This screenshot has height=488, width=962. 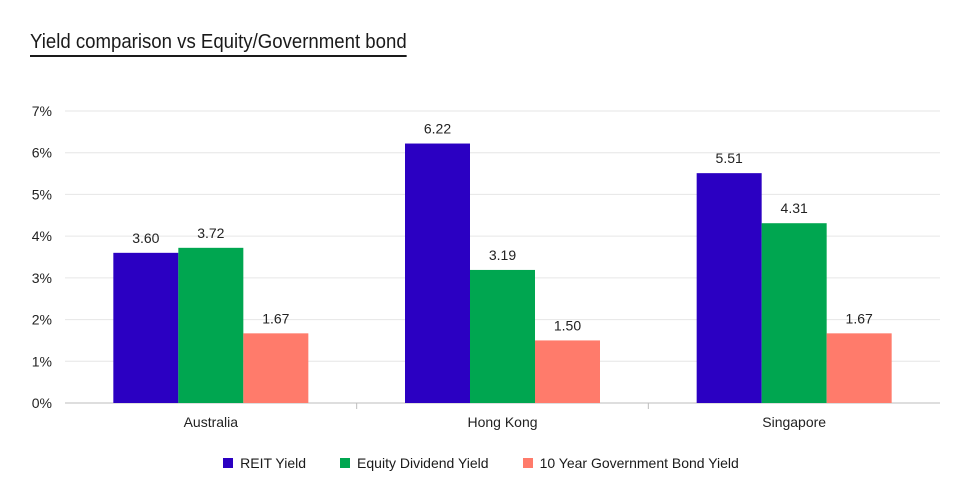 I want to click on legend-swatch-reit, so click(x=228, y=463).